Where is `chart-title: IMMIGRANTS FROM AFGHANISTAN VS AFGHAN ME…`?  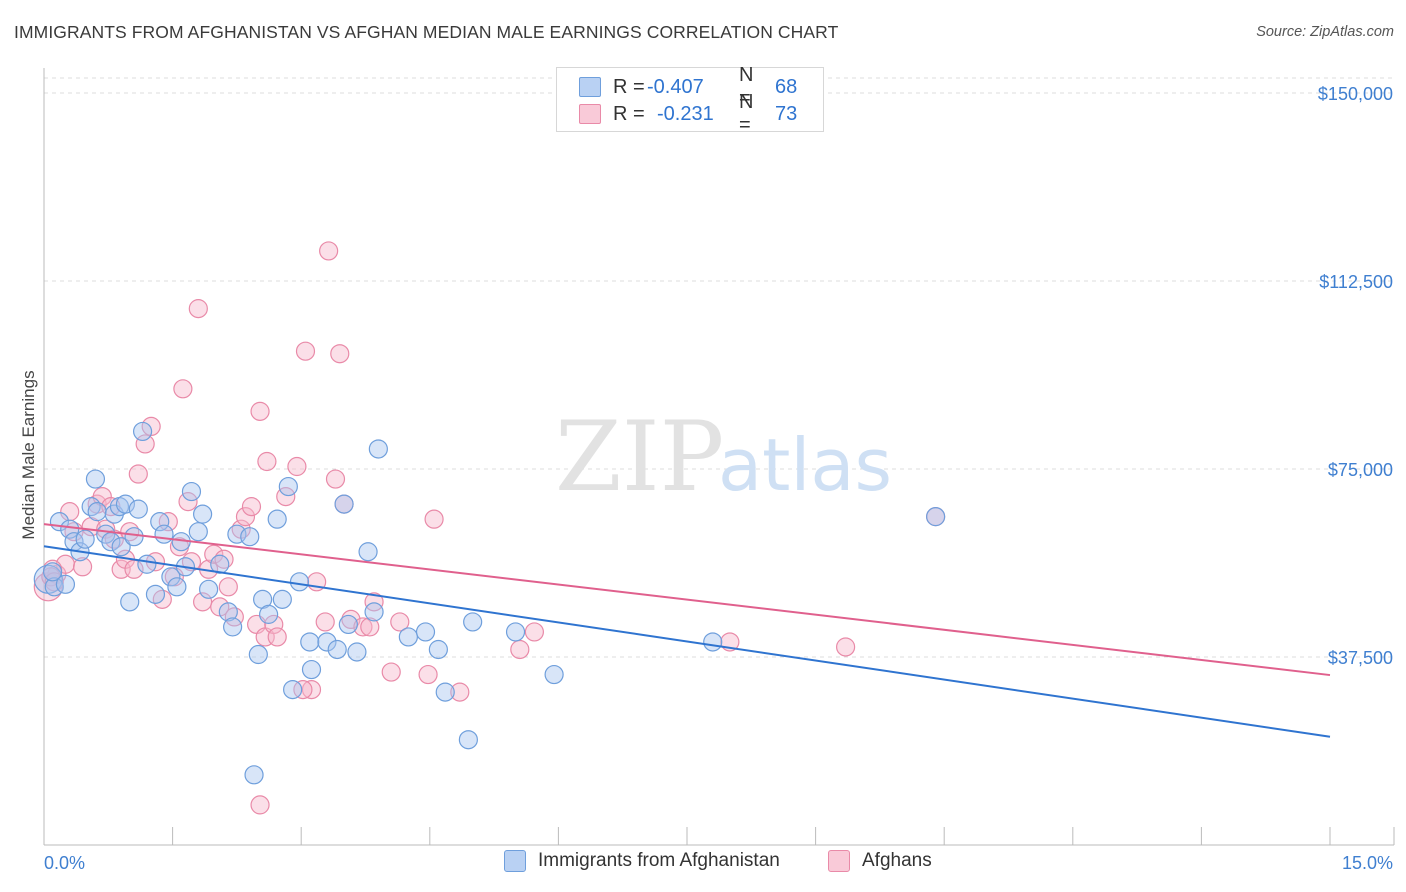 chart-title: IMMIGRANTS FROM AFGHANISTAN VS AFGHAN ME… is located at coordinates (426, 32).